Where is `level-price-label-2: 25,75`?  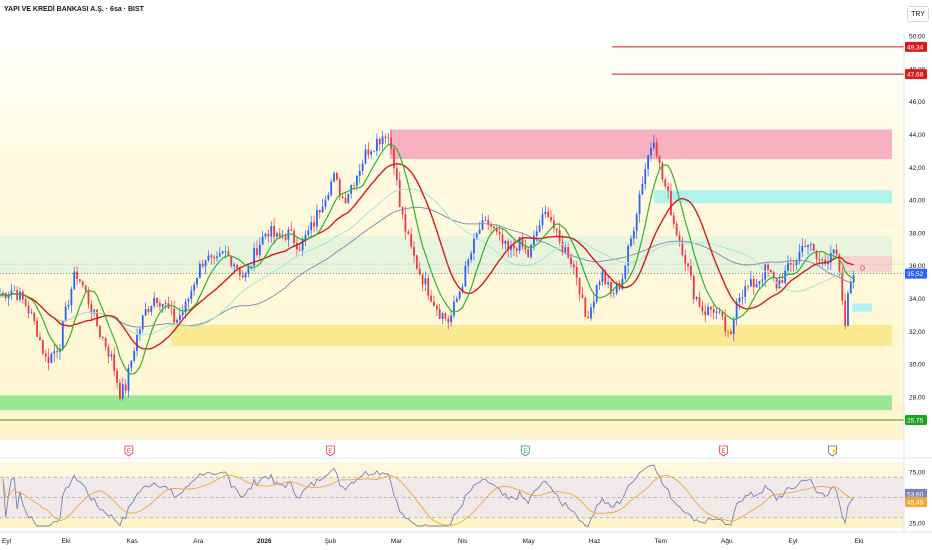
level-price-label-2: 25,75 is located at coordinates (915, 420).